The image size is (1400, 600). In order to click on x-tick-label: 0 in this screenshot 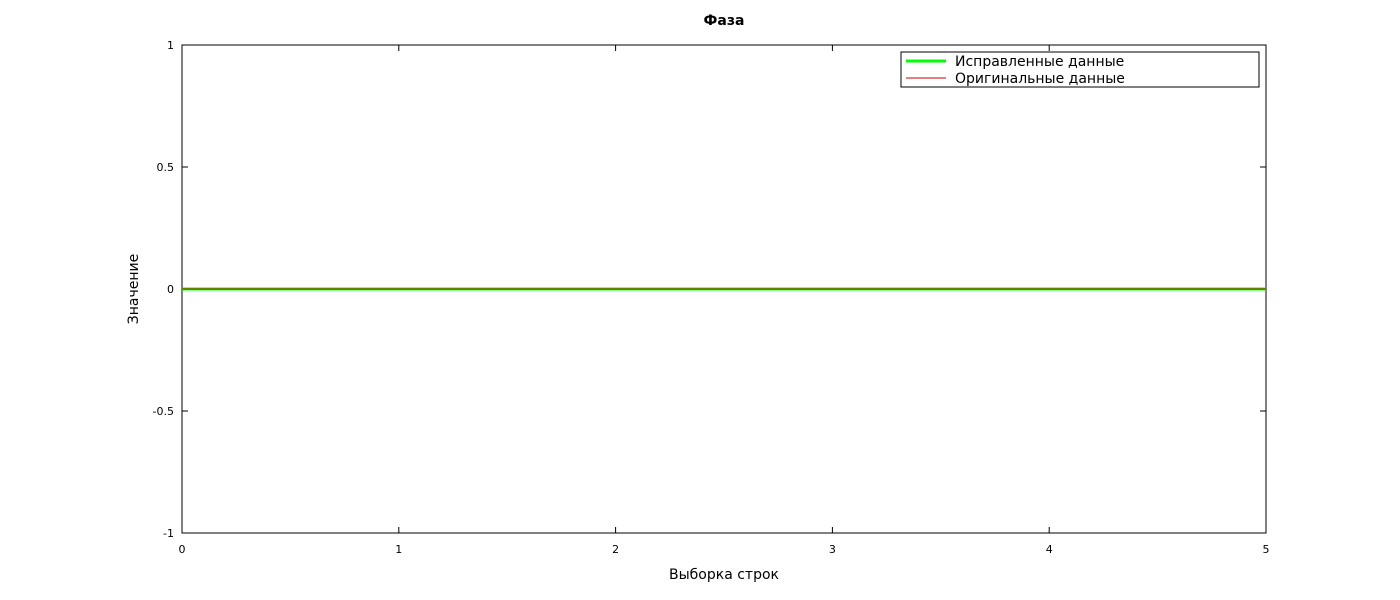, I will do `click(182, 549)`.